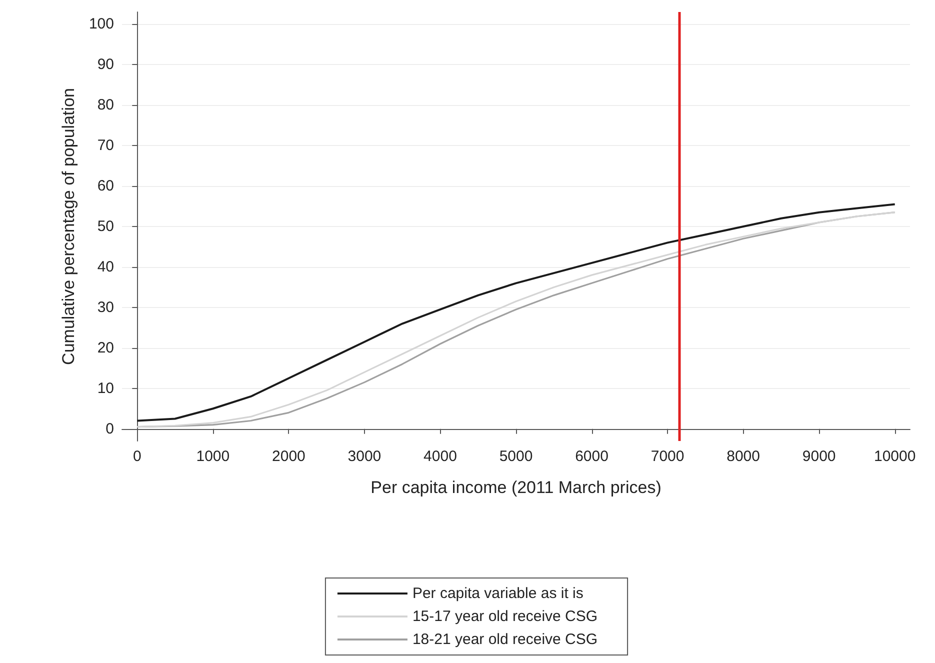 Image resolution: width=935 pixels, height=663 pixels. I want to click on y-tick-label: 50, so click(105, 226).